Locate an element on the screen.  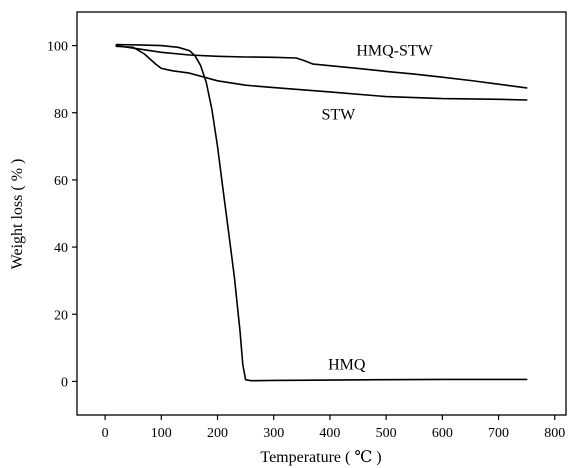
series-line-hmq-stw is located at coordinates (321, 66).